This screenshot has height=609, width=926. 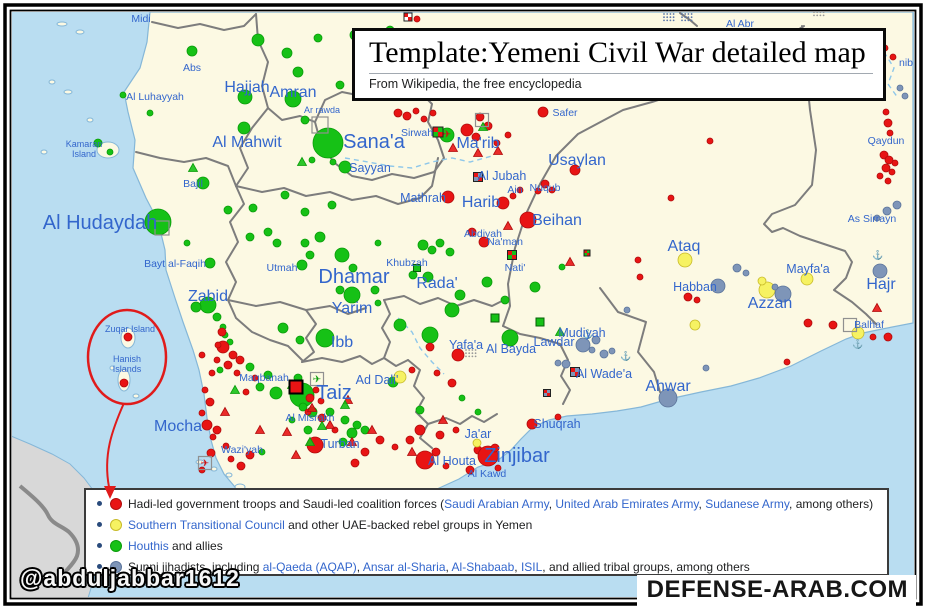 What do you see at coordinates (554, 342) in the screenshot?
I see `city-label-lawdar: Lawdar` at bounding box center [554, 342].